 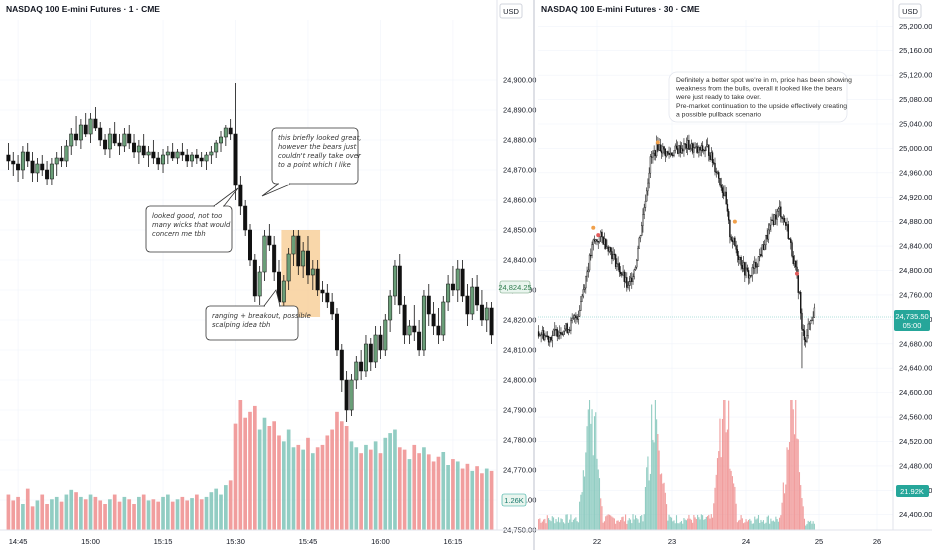 What do you see at coordinates (676, 251) in the screenshot?
I see `right-candles` at bounding box center [676, 251].